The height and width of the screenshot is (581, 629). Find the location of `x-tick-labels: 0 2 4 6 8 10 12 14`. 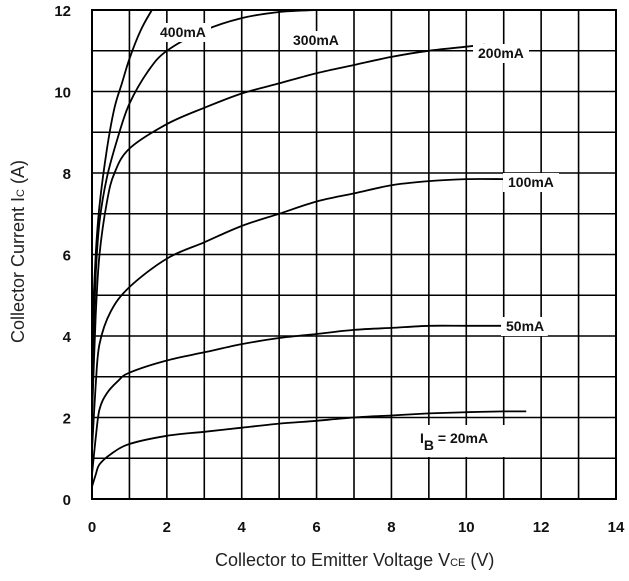

x-tick-labels: 0 2 4 6 8 10 12 14 is located at coordinates (356, 527).